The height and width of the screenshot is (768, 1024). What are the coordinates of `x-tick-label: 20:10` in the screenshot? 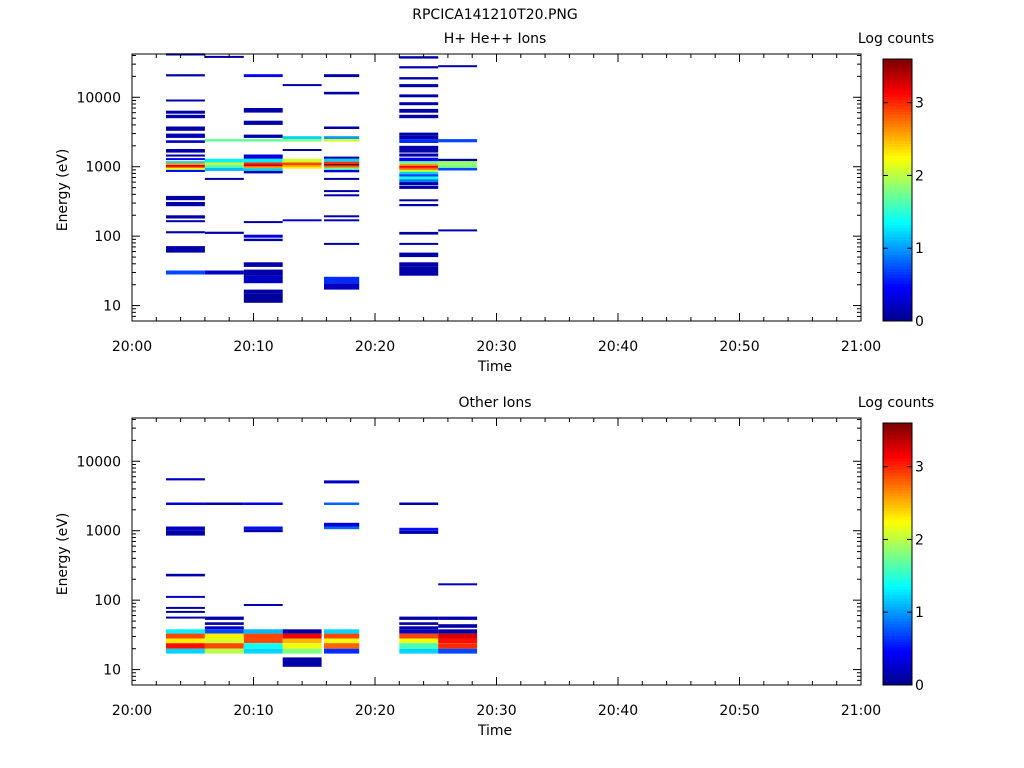 It's located at (253, 347).